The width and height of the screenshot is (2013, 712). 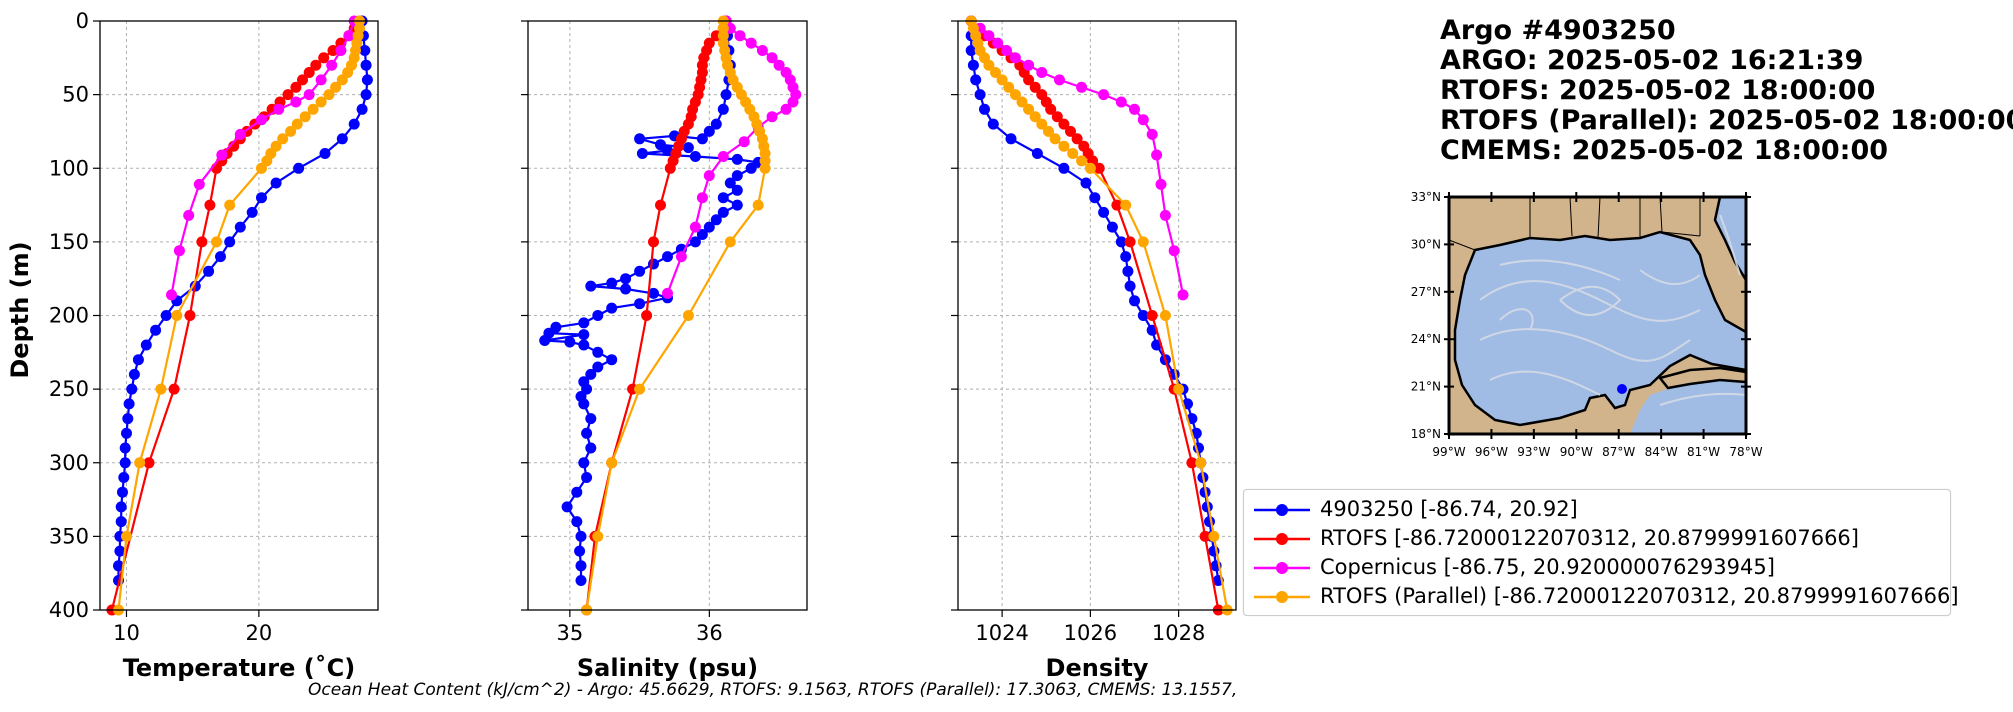 What do you see at coordinates (20, 309) in the screenshot?
I see `y-axis-label: Depth (m)` at bounding box center [20, 309].